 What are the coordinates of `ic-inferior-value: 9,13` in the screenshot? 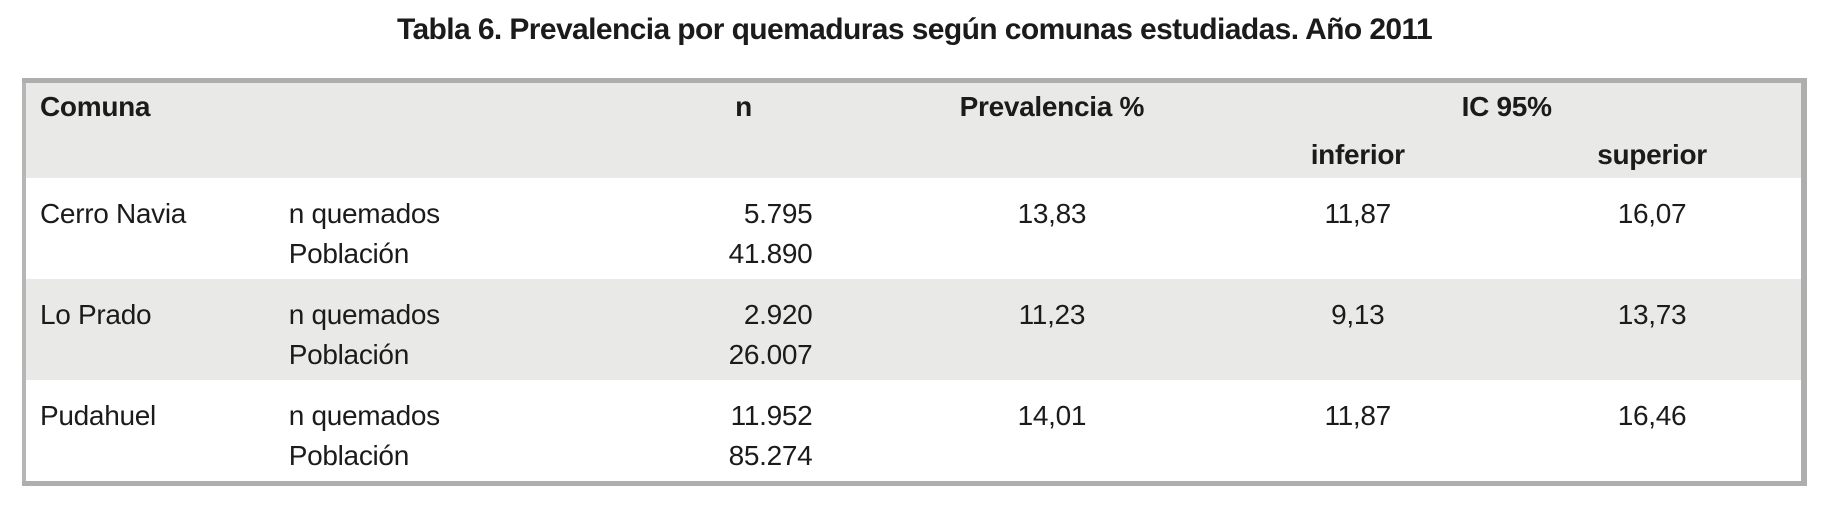 It's located at (1358, 329).